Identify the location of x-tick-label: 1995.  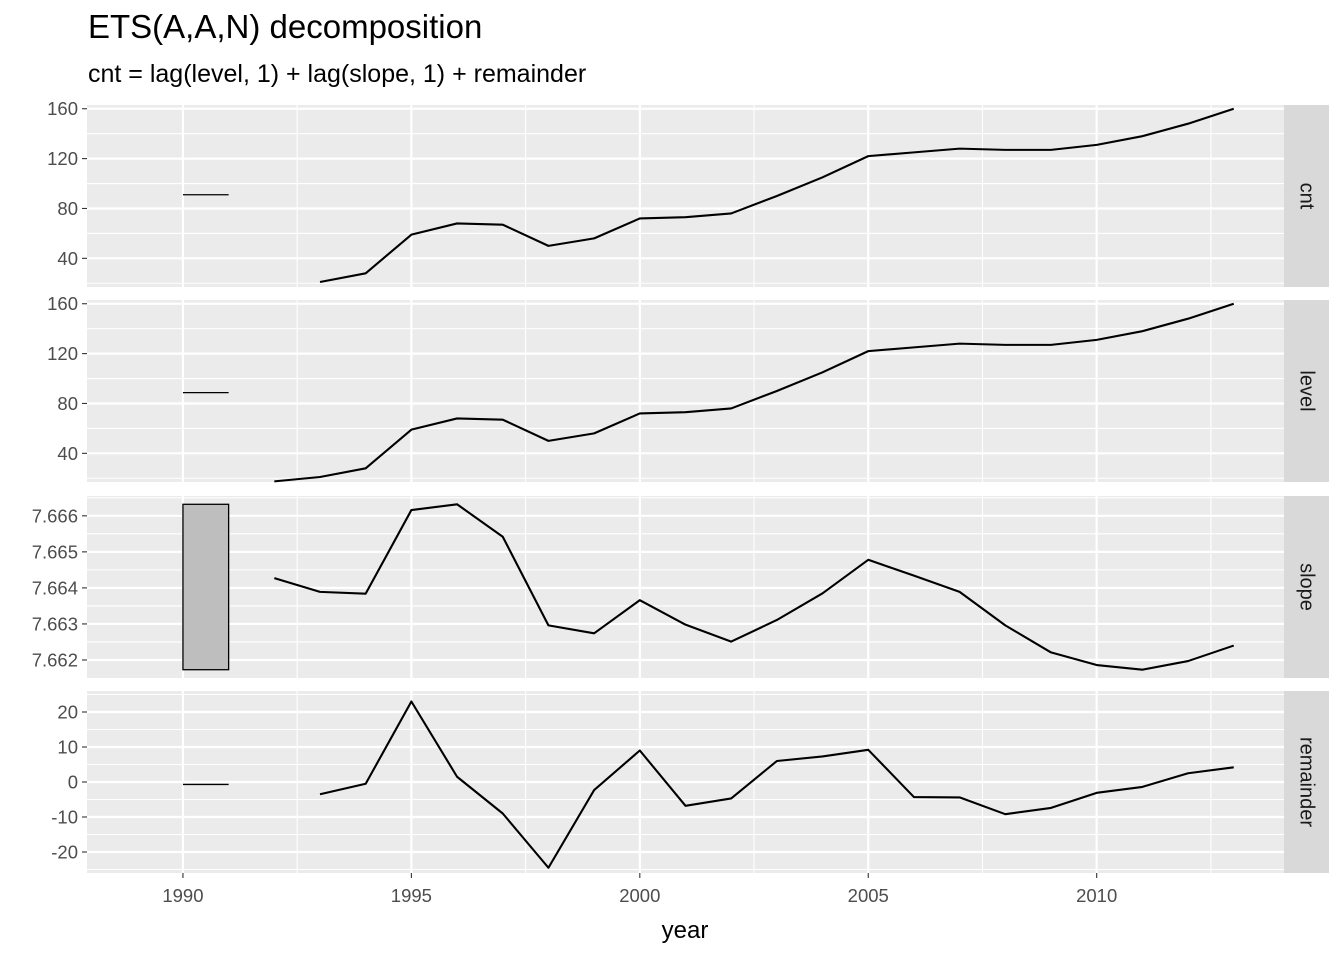
(411, 895).